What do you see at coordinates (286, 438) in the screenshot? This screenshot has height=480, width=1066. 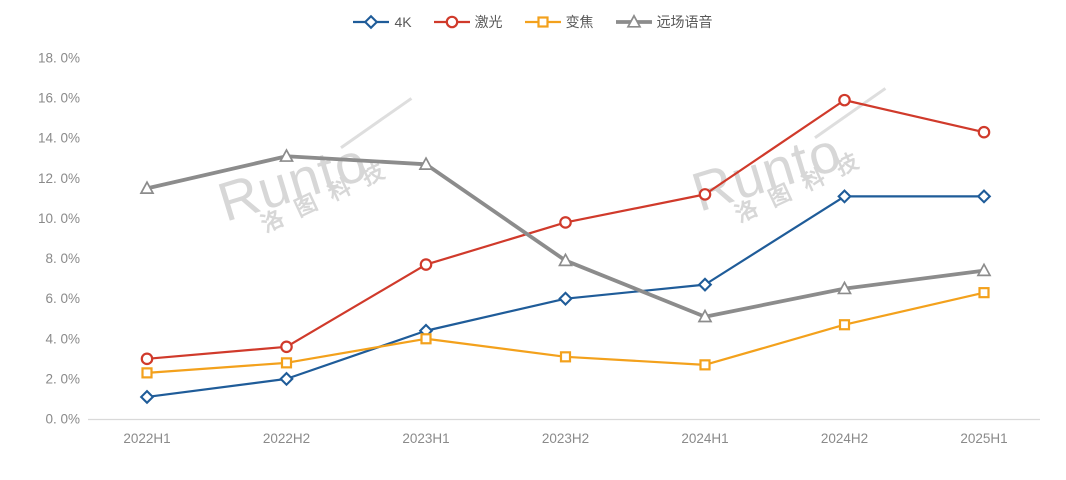 I see `x-axis-tick-label: 2022H2` at bounding box center [286, 438].